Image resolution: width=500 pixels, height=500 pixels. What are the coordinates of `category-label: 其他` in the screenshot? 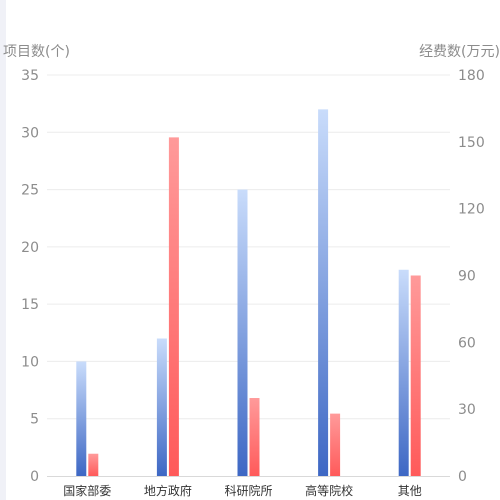 It's located at (410, 491).